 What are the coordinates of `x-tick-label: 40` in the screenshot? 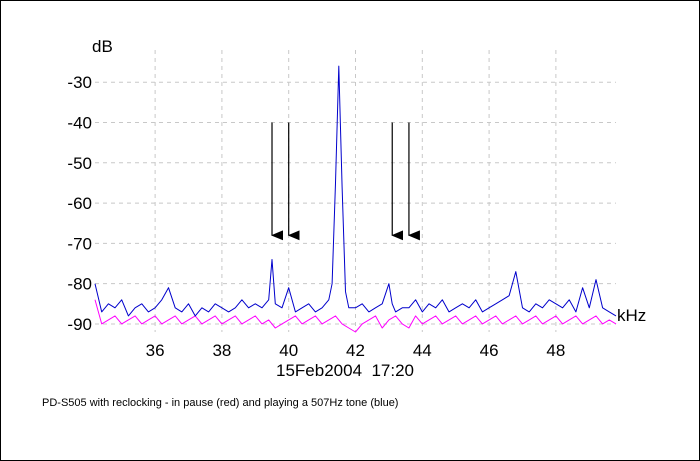 It's located at (288, 350).